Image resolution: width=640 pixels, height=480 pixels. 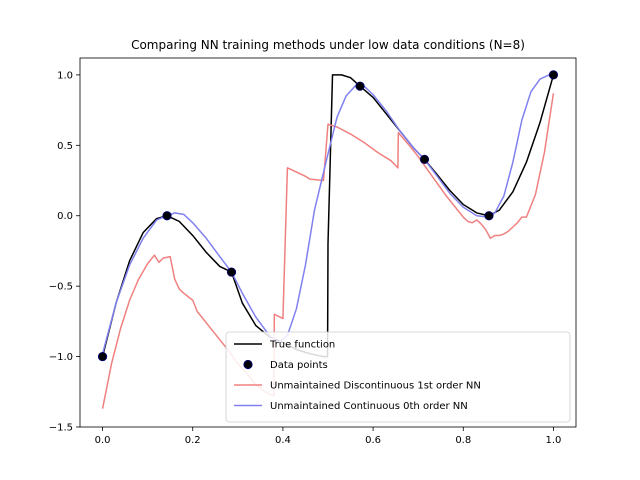 What do you see at coordinates (61, 287) in the screenshot?
I see `y-tick-label: −0.5` at bounding box center [61, 287].